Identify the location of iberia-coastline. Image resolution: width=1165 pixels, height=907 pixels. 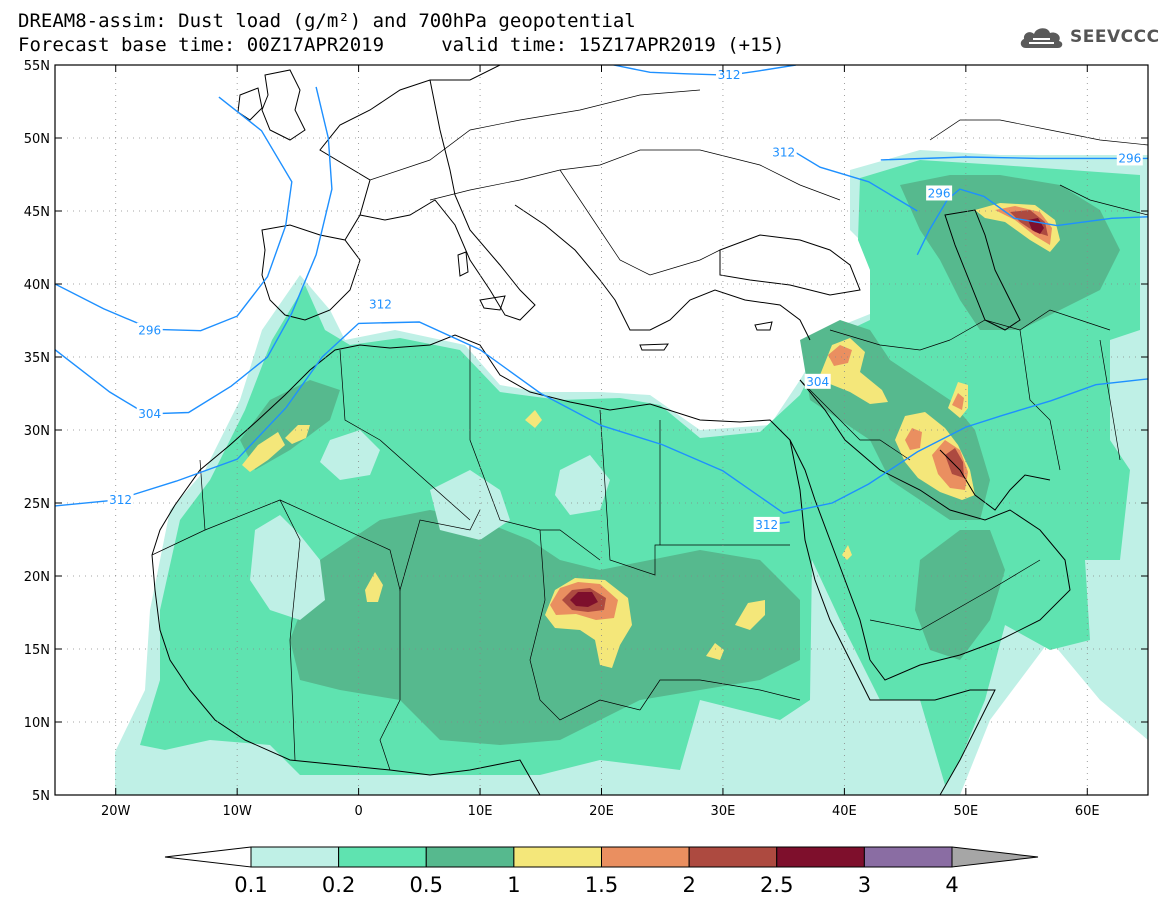
(311, 272).